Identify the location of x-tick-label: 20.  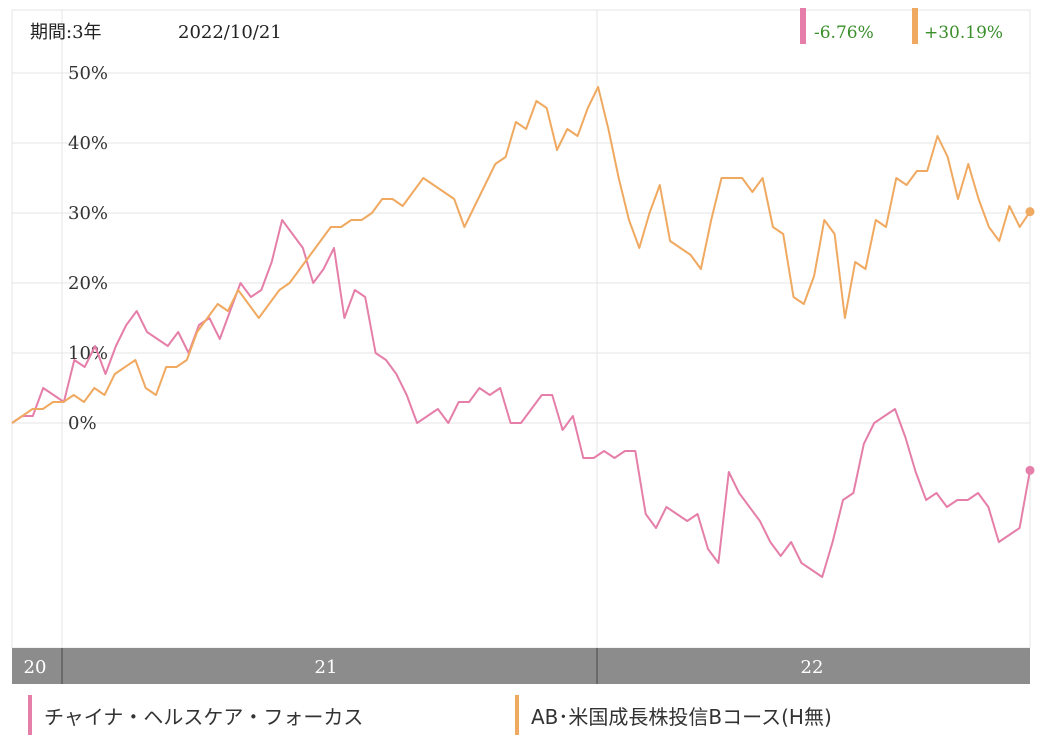
(35, 667).